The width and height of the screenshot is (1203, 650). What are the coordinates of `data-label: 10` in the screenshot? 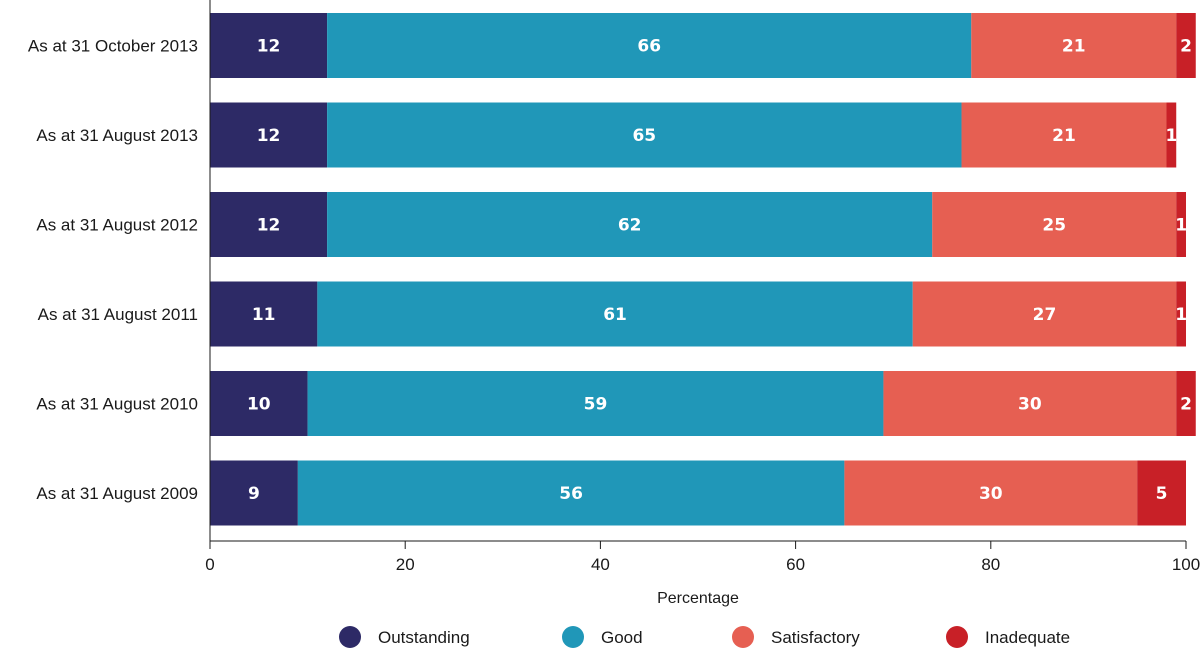 It's located at (259, 405).